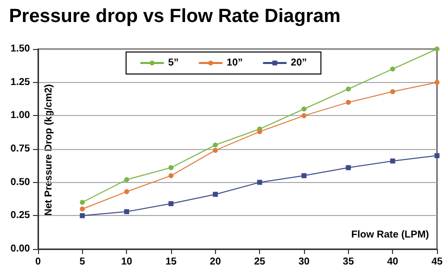 The image size is (447, 274). Describe the element at coordinates (20, 116) in the screenshot. I see `y-tick-label: 1.00` at that location.